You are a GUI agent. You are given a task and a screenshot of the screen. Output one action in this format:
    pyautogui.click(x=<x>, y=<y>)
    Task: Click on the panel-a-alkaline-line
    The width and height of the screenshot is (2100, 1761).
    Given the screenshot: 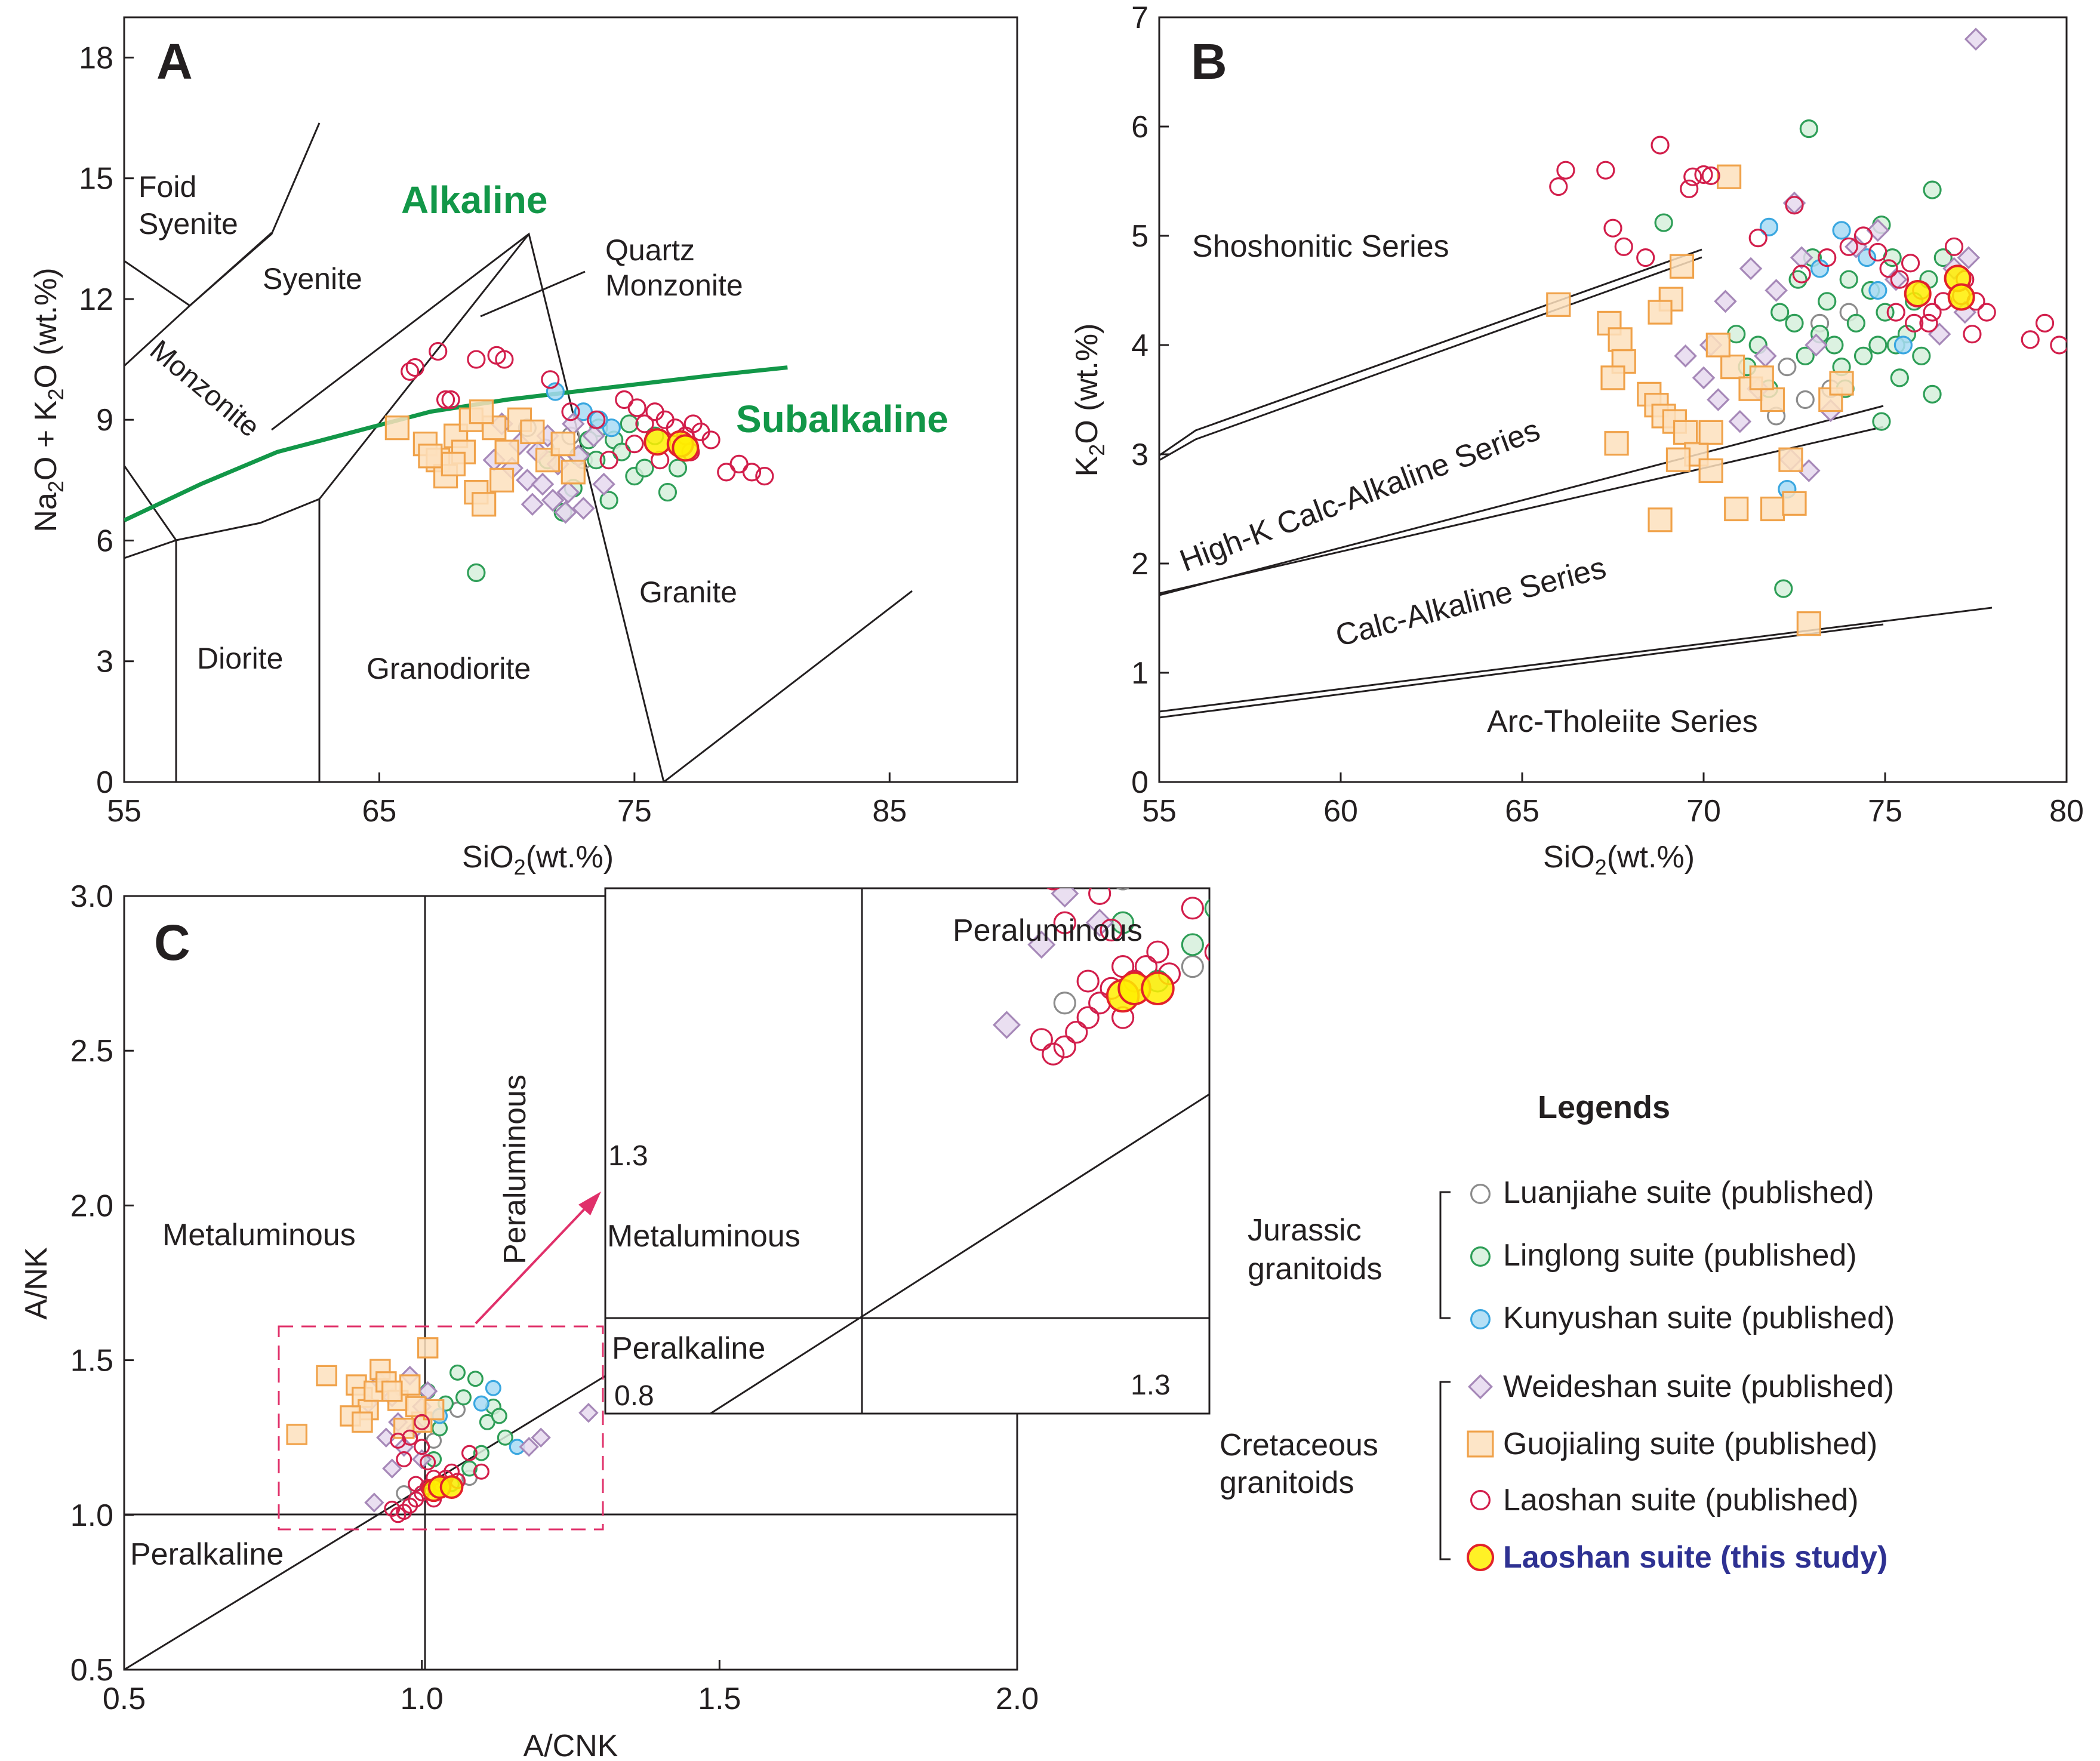 What is the action you would take?
    pyautogui.click(x=456, y=443)
    